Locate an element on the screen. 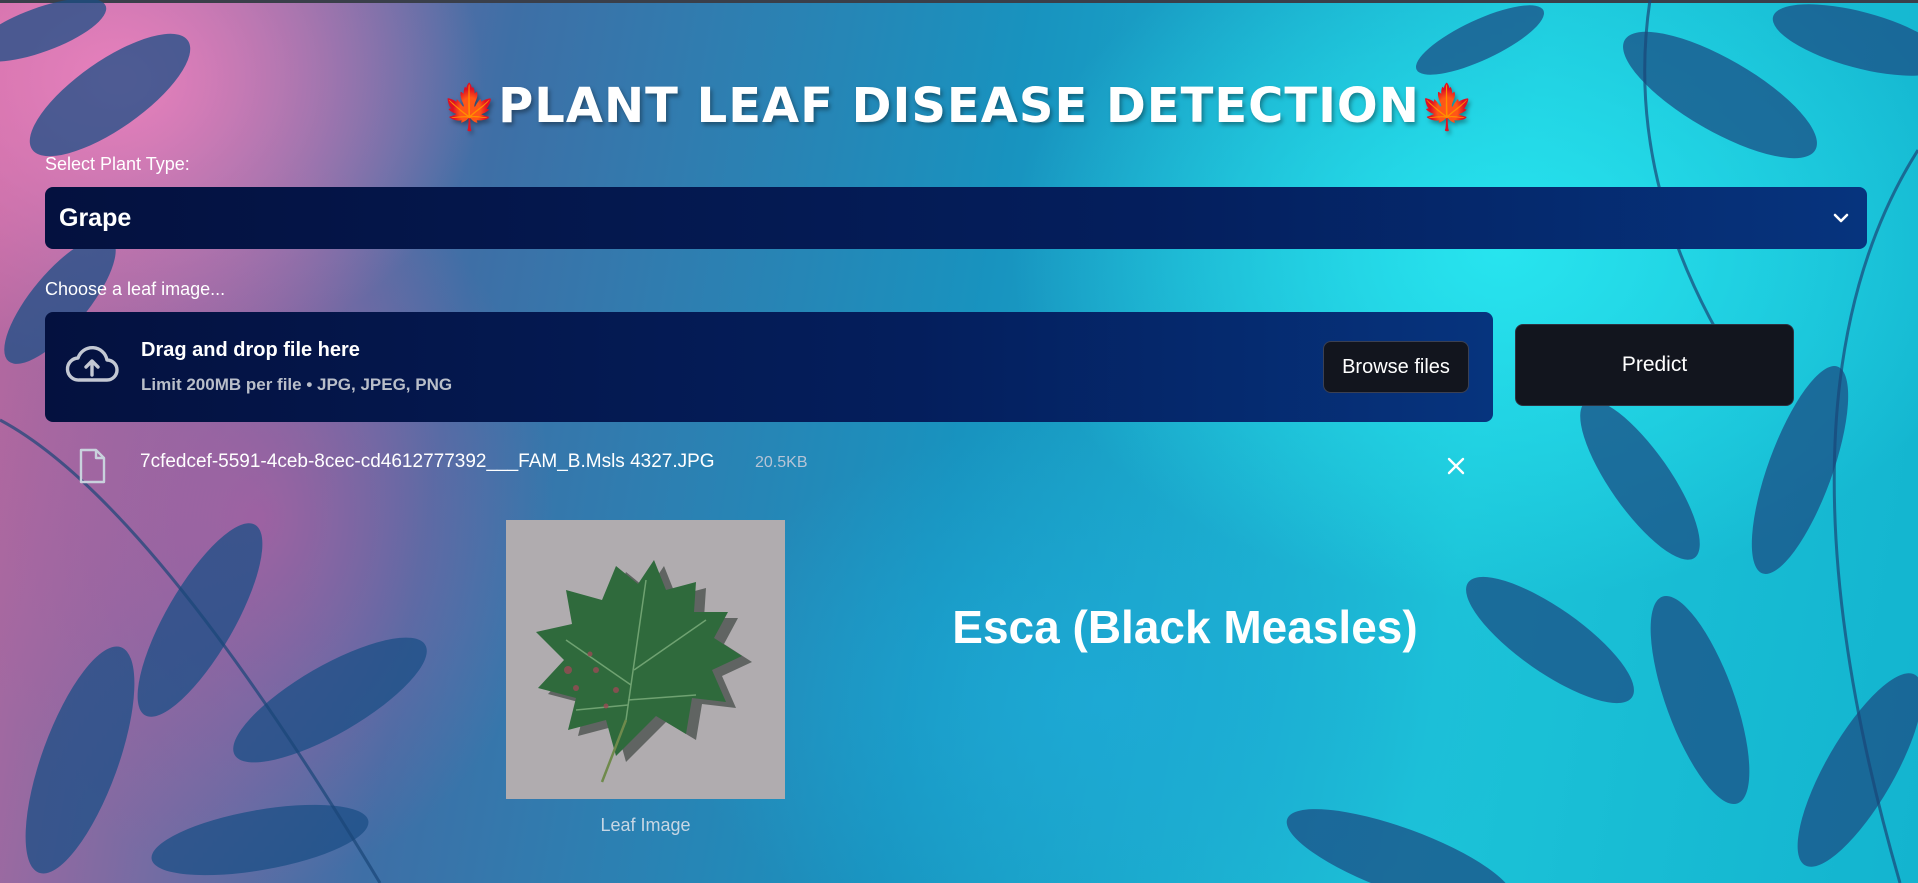  prediction-result: Esca (Black Measles) is located at coordinates (1185, 627).